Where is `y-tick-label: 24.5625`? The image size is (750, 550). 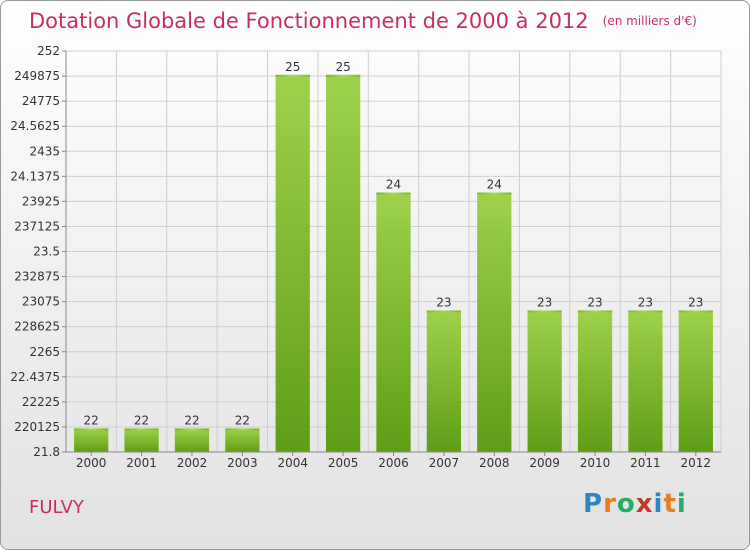
y-tick-label: 24.5625 is located at coordinates (35, 126).